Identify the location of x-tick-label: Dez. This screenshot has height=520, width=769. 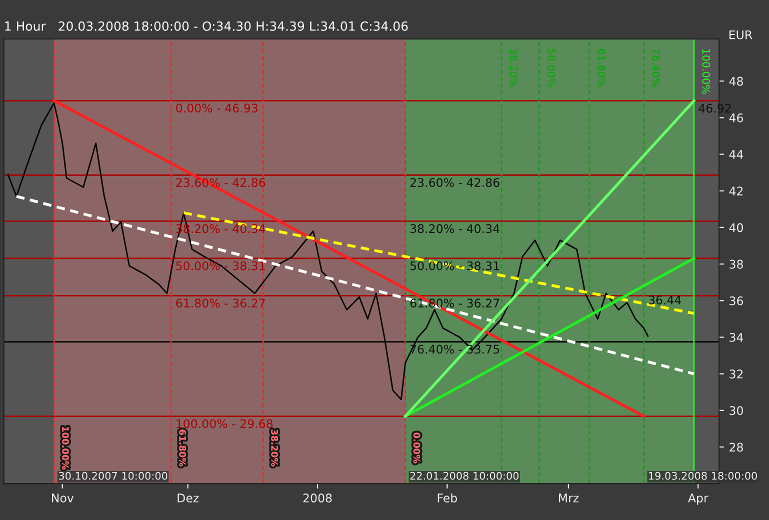
(188, 498).